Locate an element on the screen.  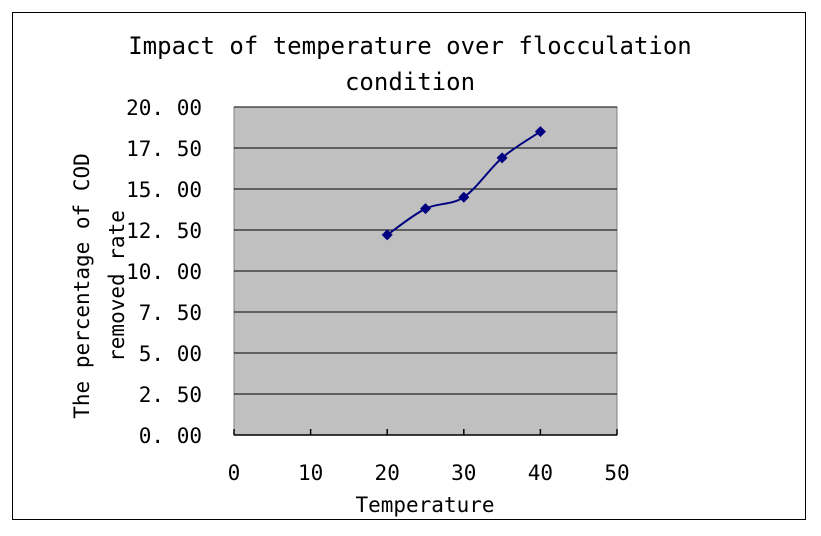
x-axis-label: Temperature is located at coordinates (424, 505).